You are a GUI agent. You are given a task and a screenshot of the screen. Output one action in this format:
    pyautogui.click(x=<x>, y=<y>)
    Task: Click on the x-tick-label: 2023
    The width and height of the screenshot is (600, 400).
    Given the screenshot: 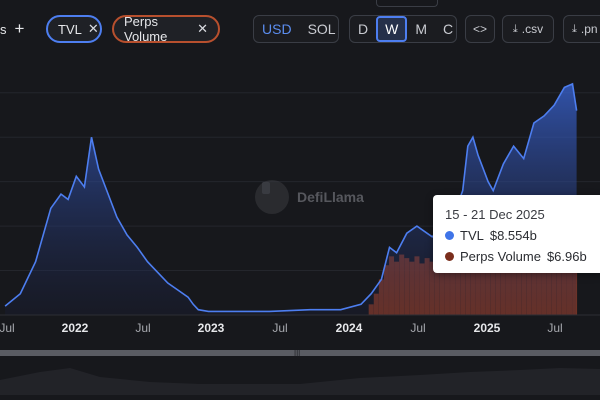 What is the action you would take?
    pyautogui.click(x=211, y=328)
    